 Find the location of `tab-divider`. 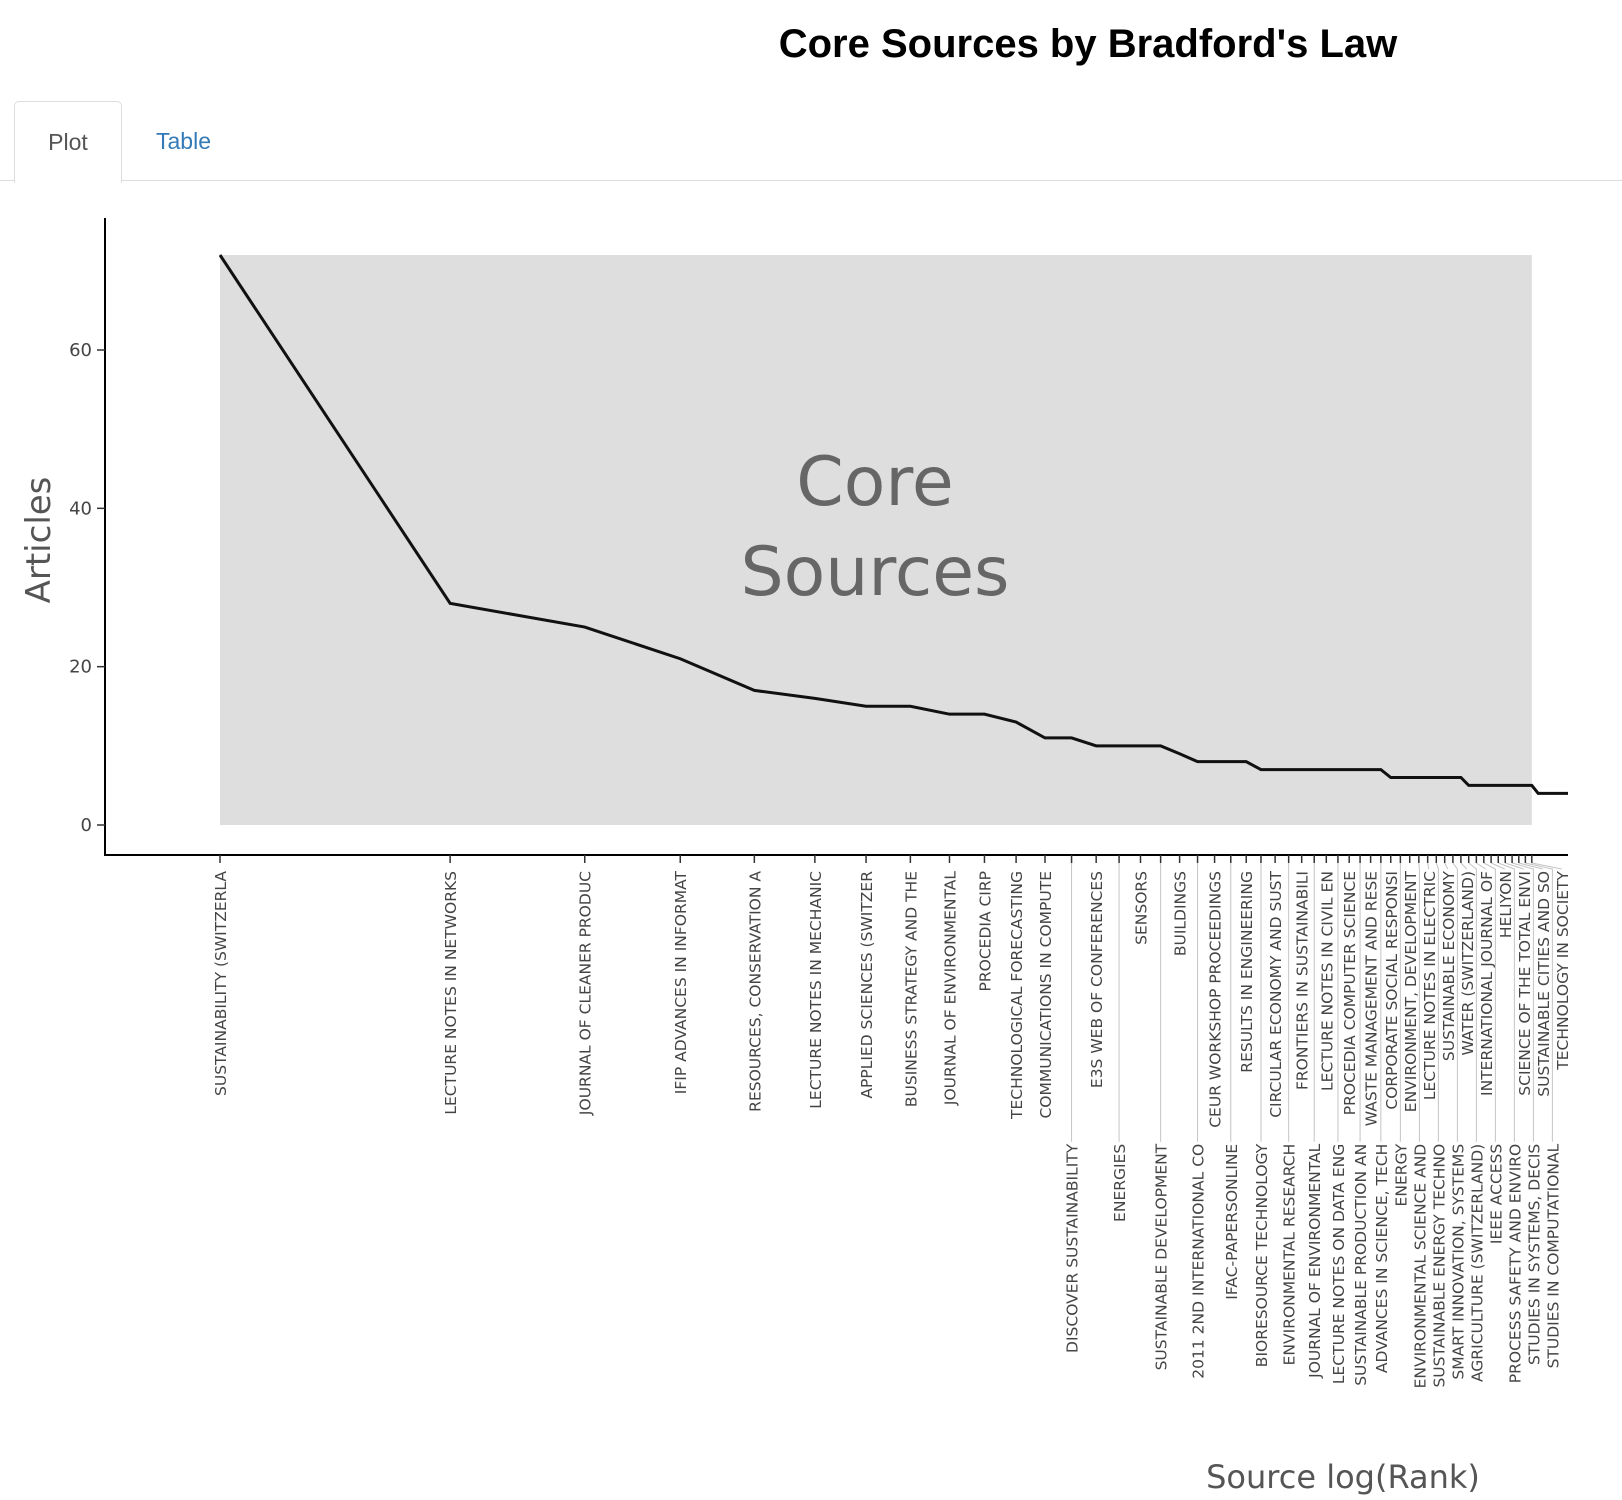

tab-divider is located at coordinates (811, 180).